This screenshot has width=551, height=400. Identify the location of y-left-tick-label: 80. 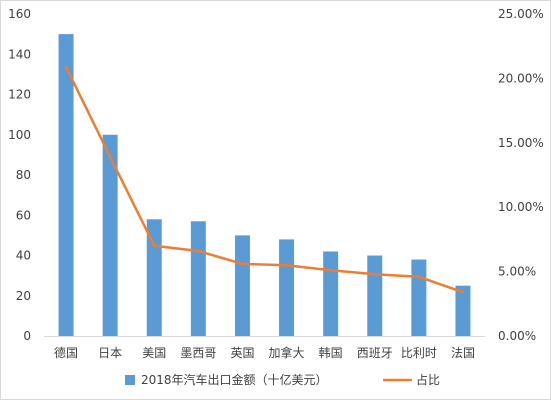
(23, 175).